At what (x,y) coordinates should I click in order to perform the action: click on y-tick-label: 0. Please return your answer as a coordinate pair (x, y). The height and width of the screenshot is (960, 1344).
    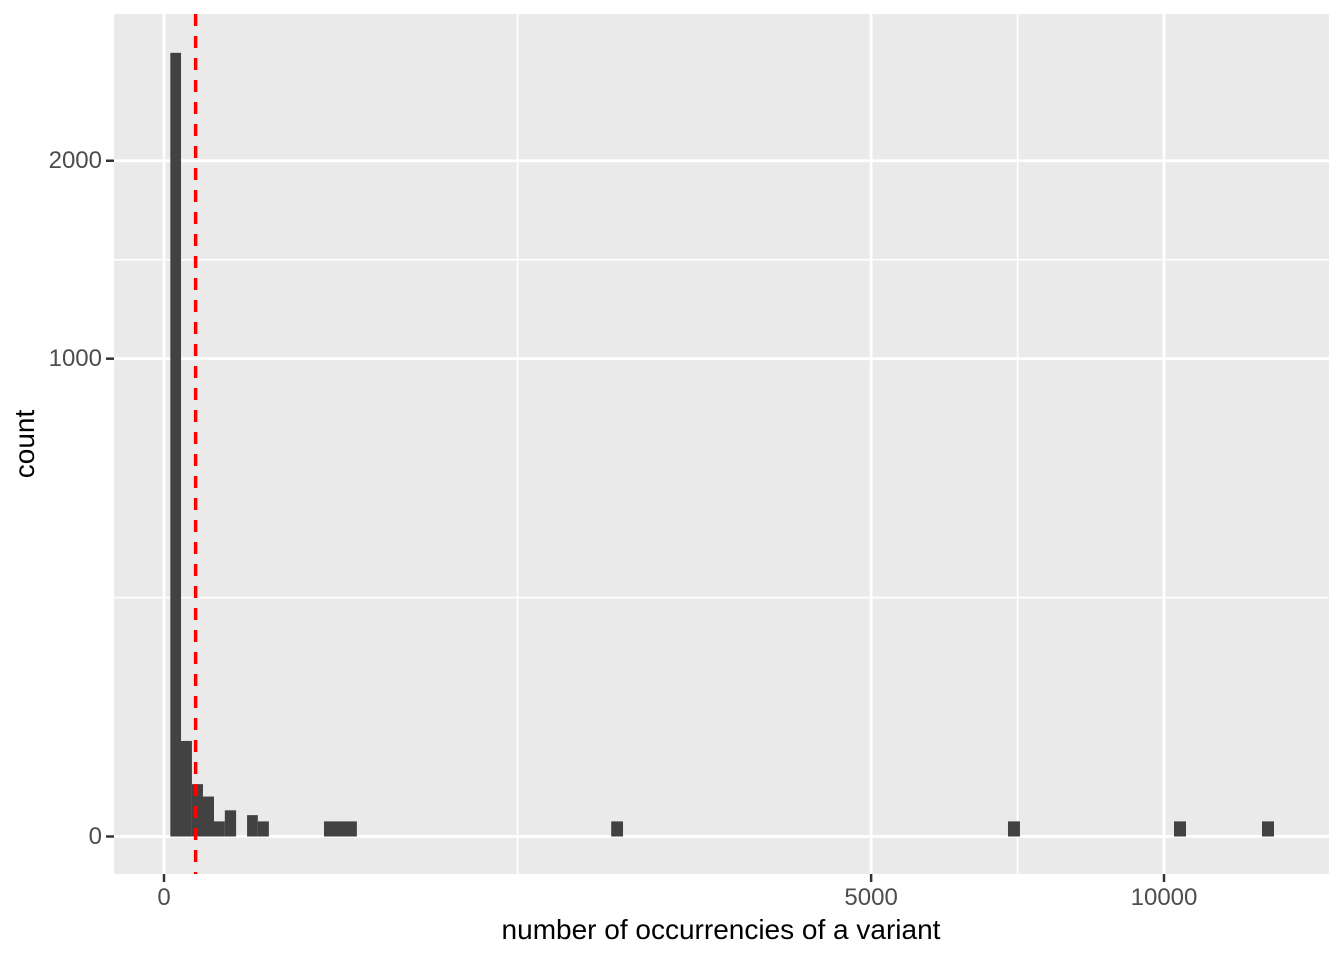
    Looking at the image, I should click on (95, 836).